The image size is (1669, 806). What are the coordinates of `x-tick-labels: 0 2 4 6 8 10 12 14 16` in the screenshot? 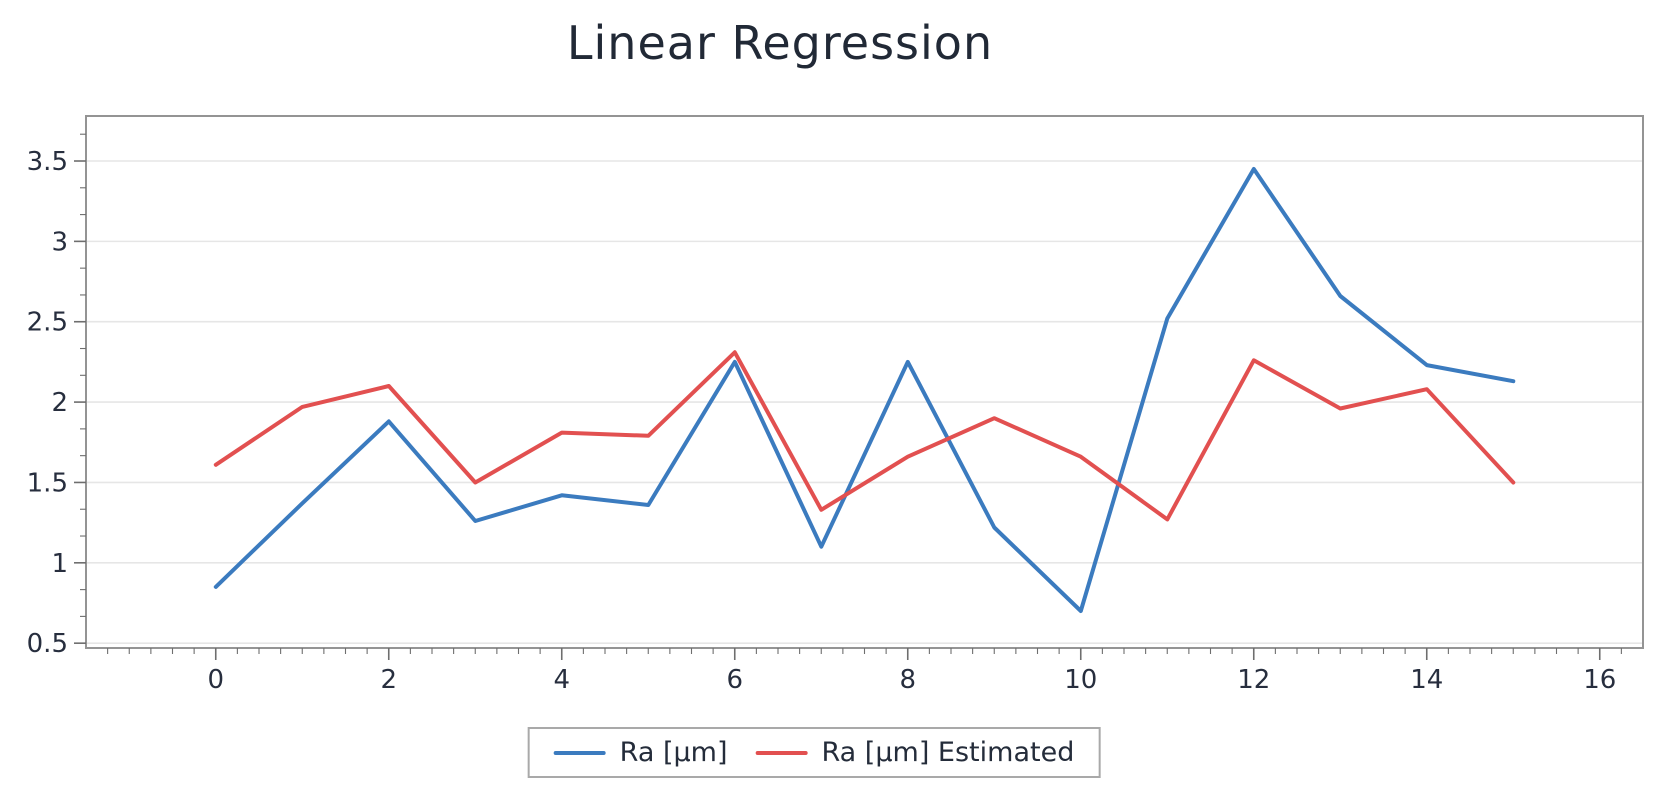 It's located at (911, 680).